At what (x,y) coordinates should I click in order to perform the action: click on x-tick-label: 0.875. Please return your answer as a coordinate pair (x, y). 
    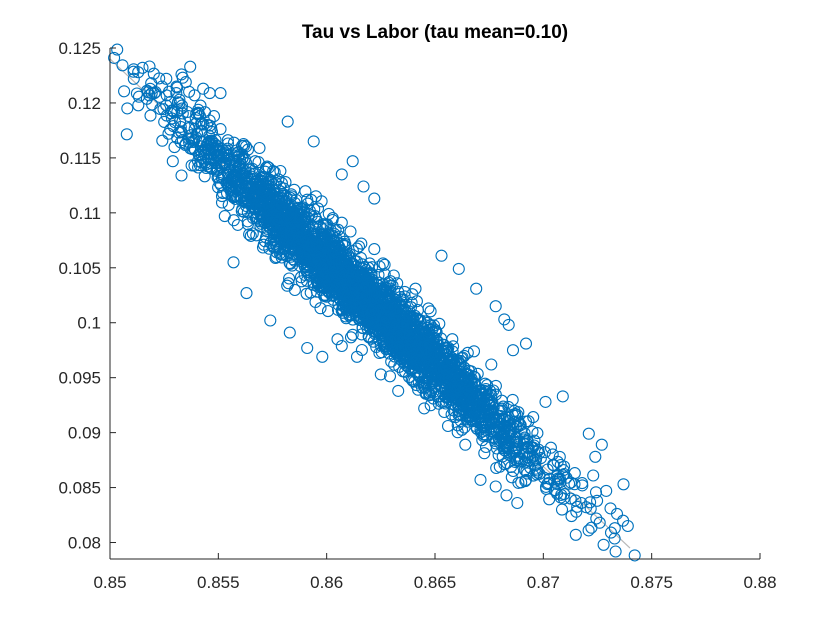
    Looking at the image, I should click on (651, 582).